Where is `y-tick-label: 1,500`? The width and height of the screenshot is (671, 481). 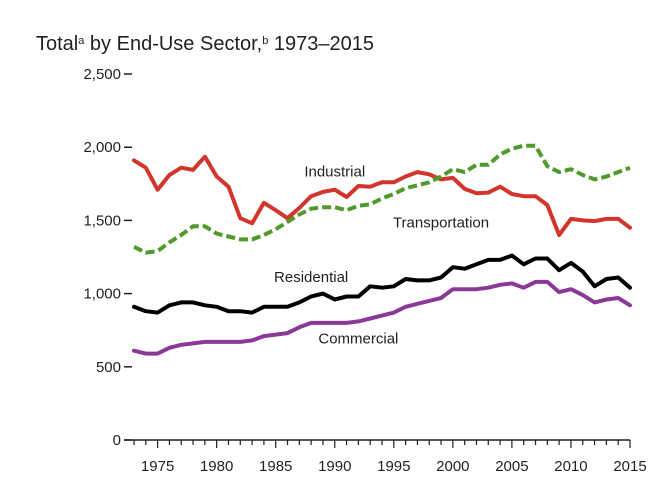 y-tick-label: 1,500 is located at coordinates (102, 220).